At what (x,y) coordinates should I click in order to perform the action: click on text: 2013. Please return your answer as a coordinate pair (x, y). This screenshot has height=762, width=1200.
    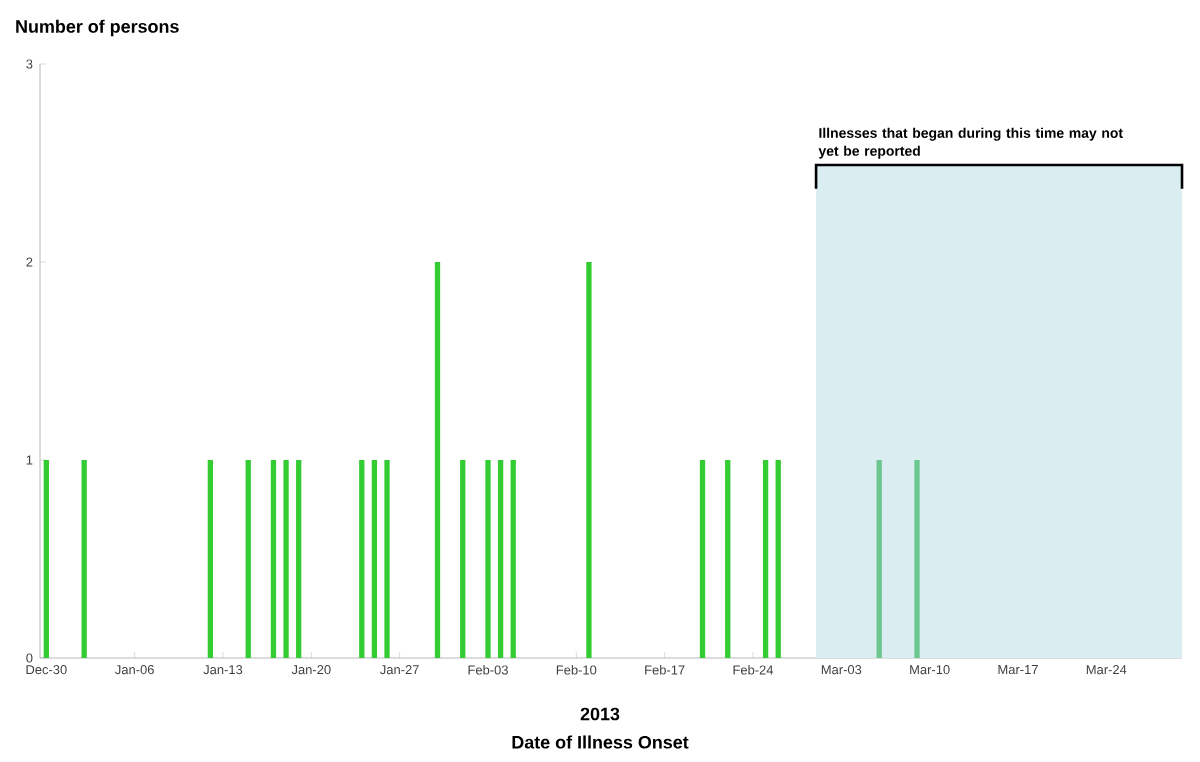
    Looking at the image, I should click on (600, 714).